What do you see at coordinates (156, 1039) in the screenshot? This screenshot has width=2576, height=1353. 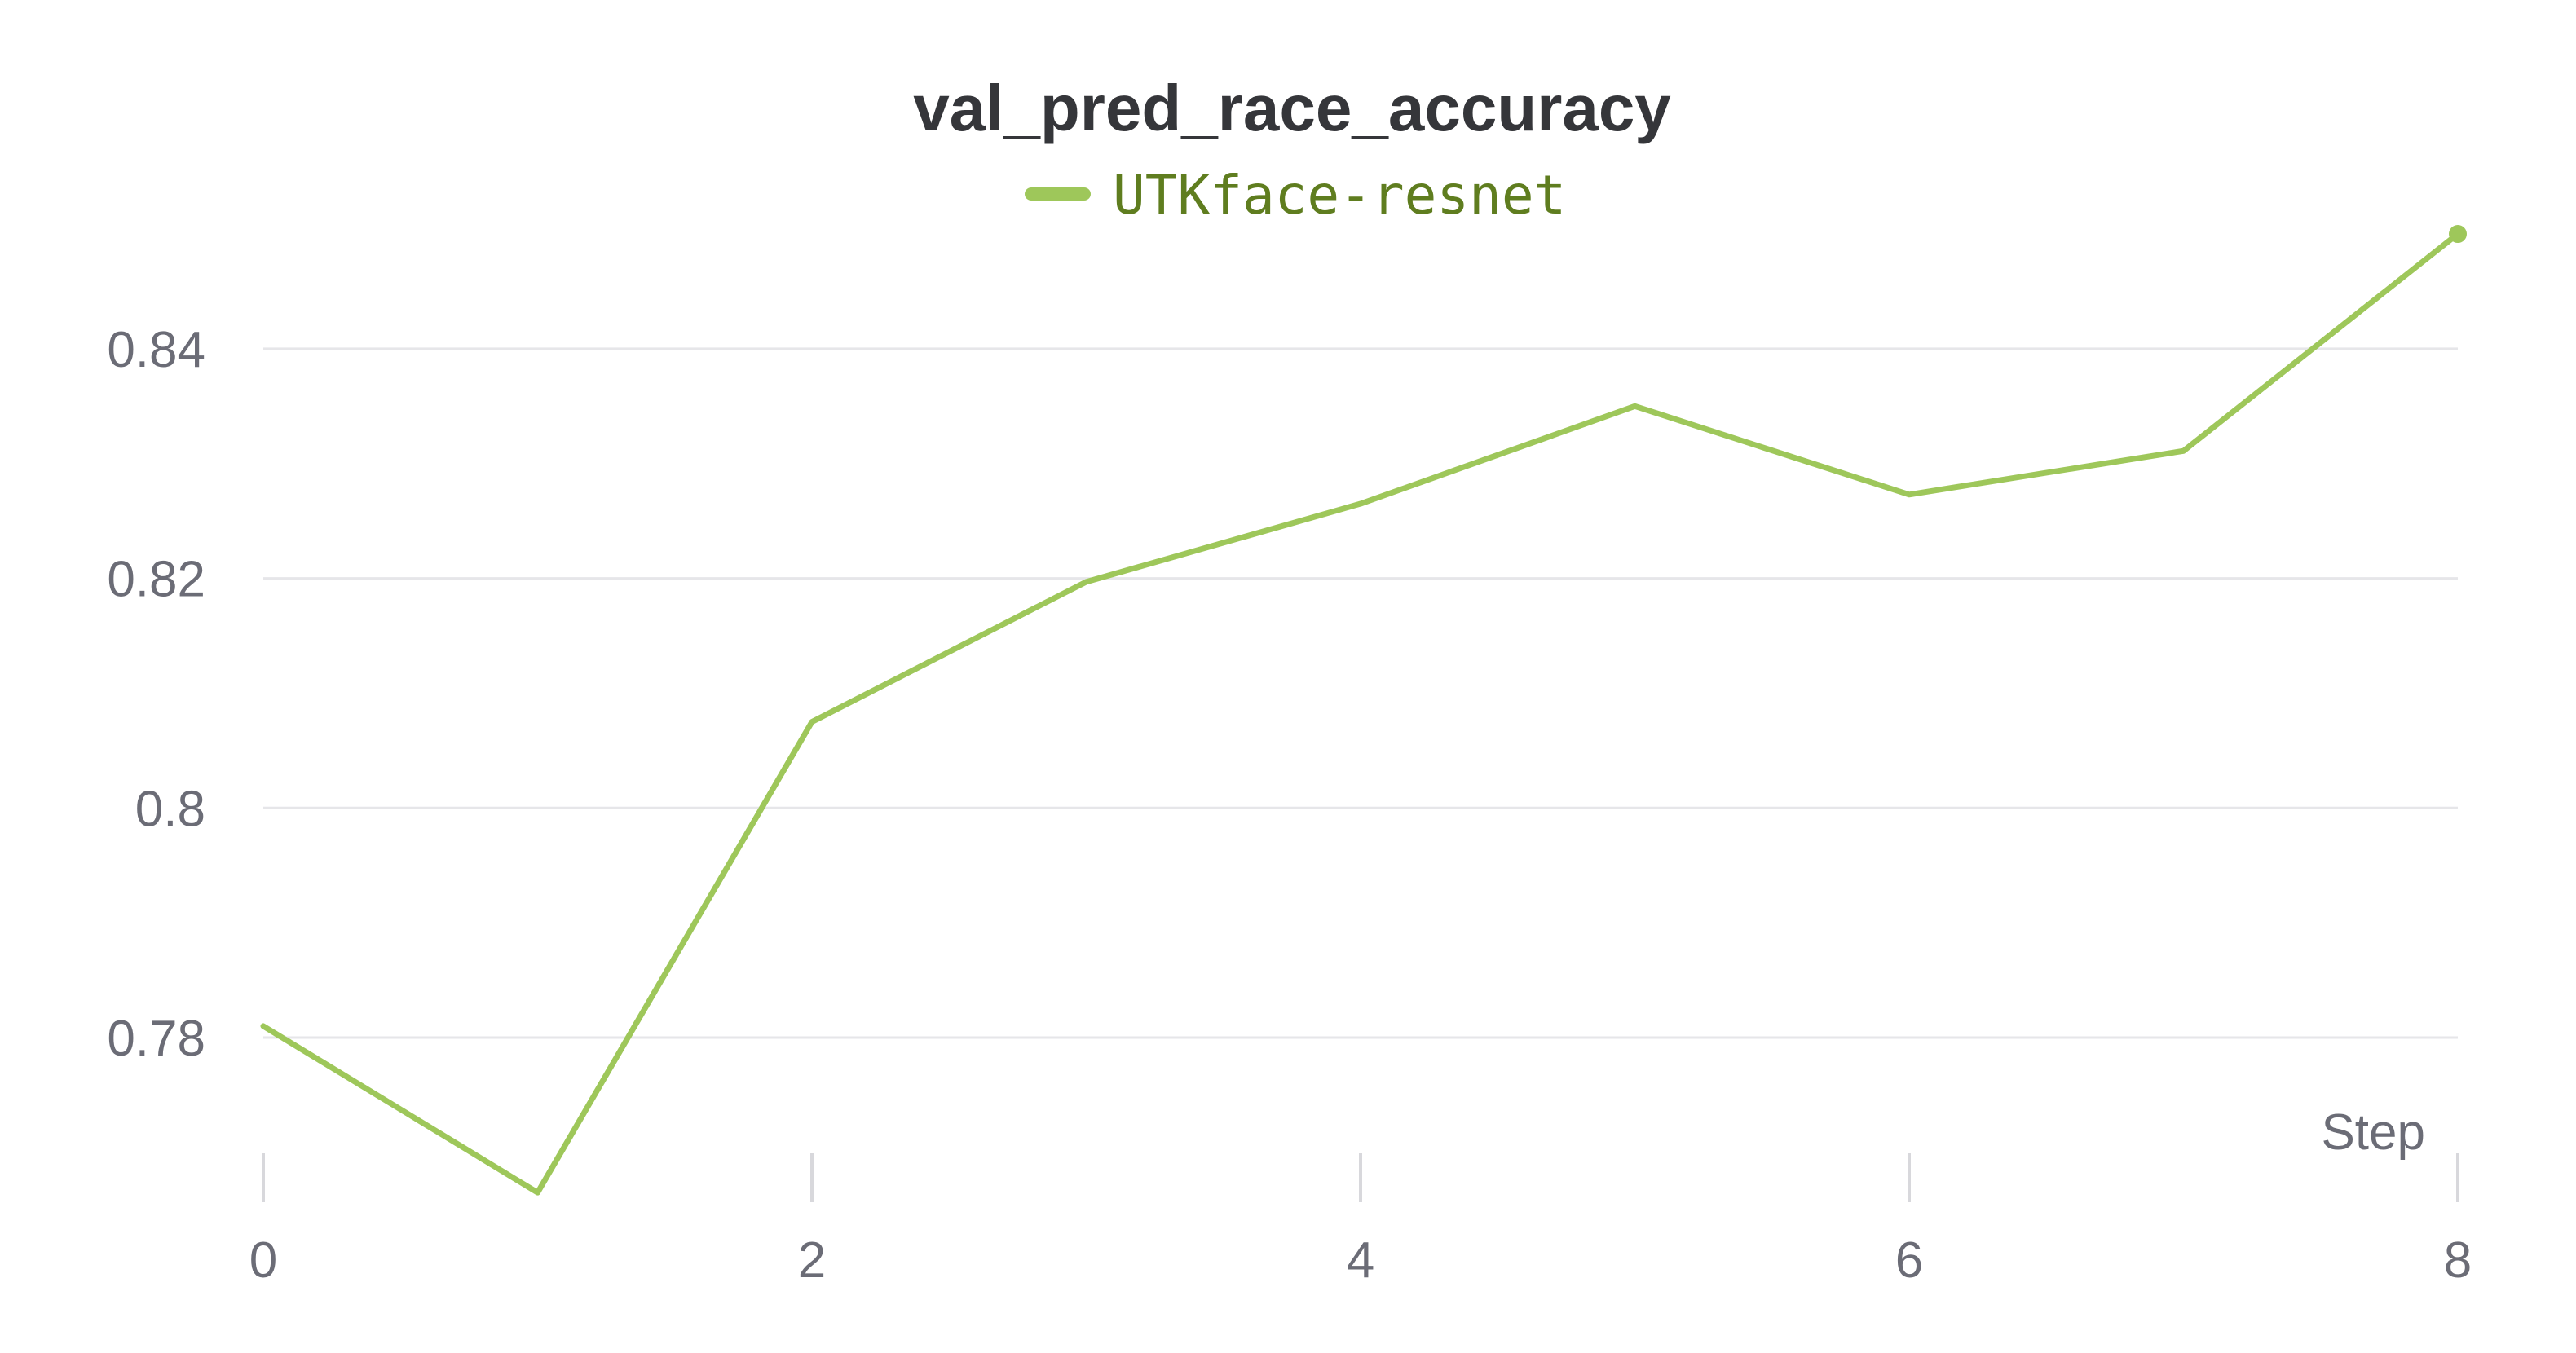 I see `y-tick-label: 0.78` at bounding box center [156, 1039].